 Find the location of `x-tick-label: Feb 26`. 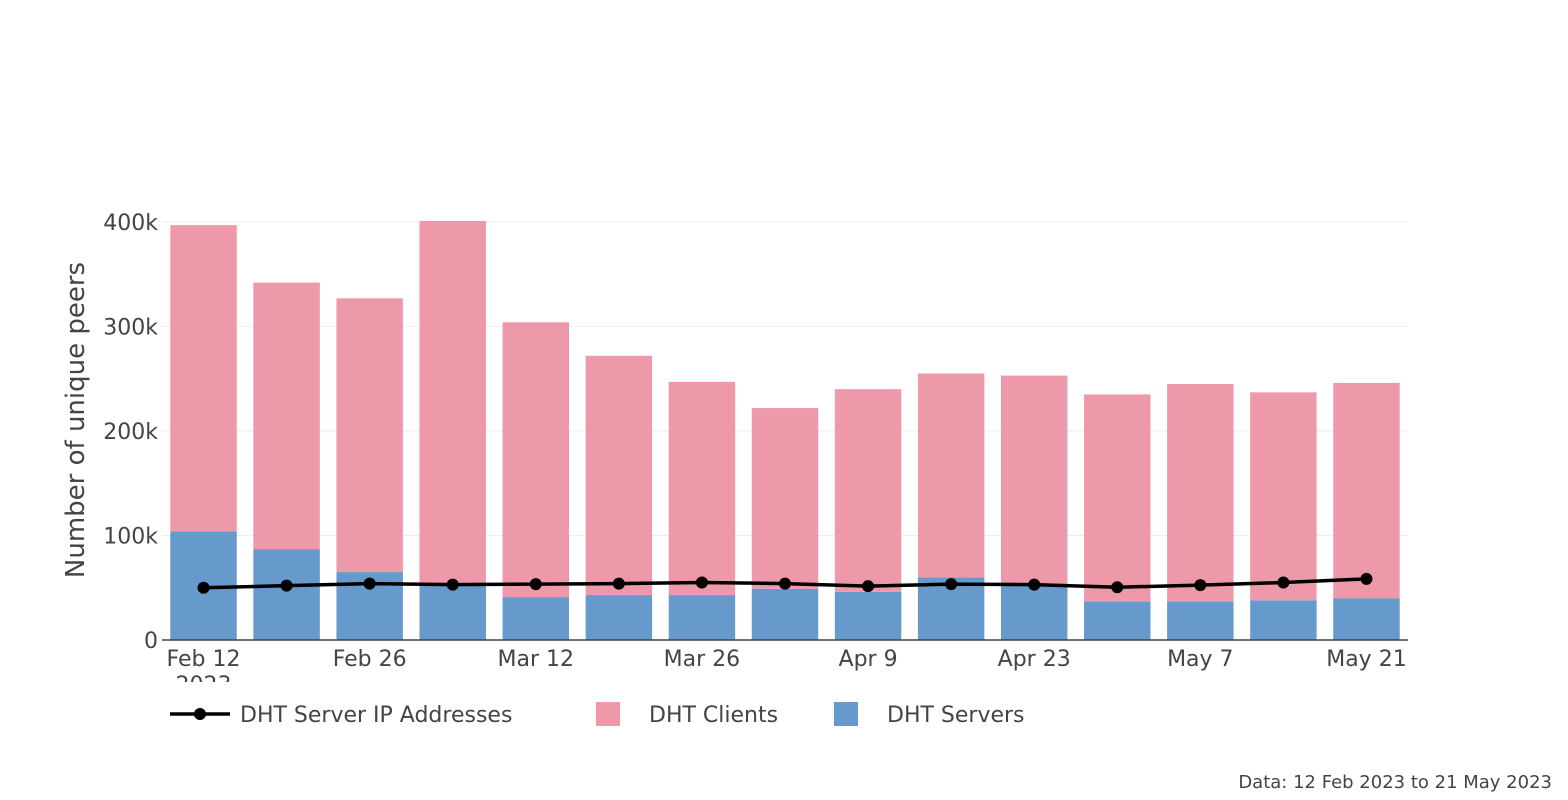

x-tick-label: Feb 26 is located at coordinates (370, 659).